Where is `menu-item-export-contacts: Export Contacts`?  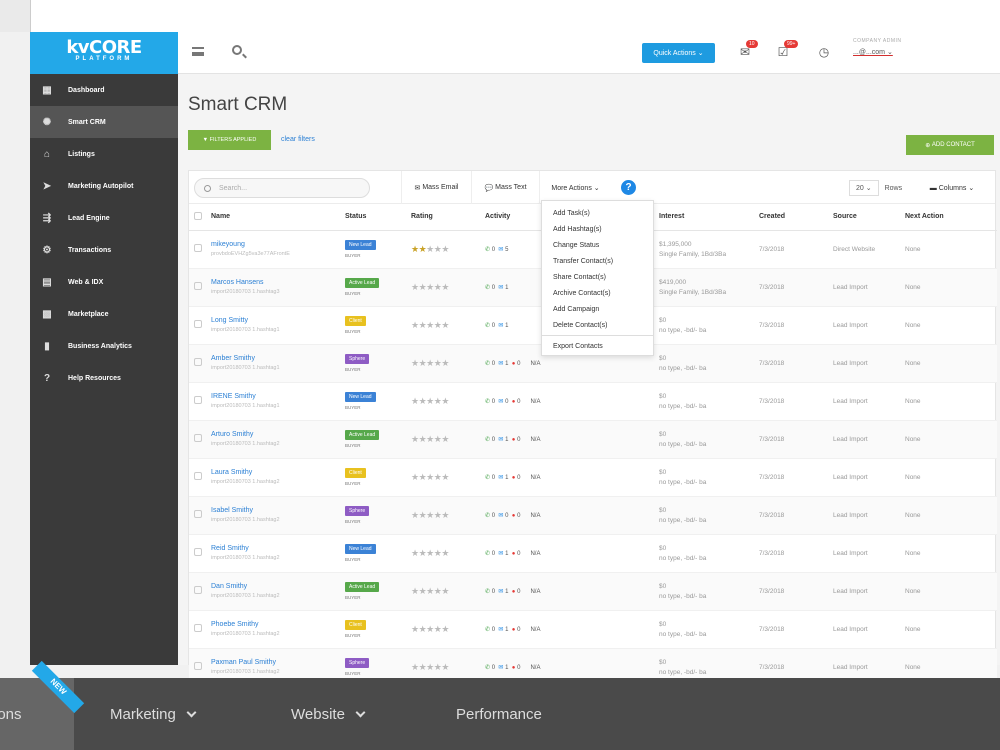 menu-item-export-contacts: Export Contacts is located at coordinates (578, 346).